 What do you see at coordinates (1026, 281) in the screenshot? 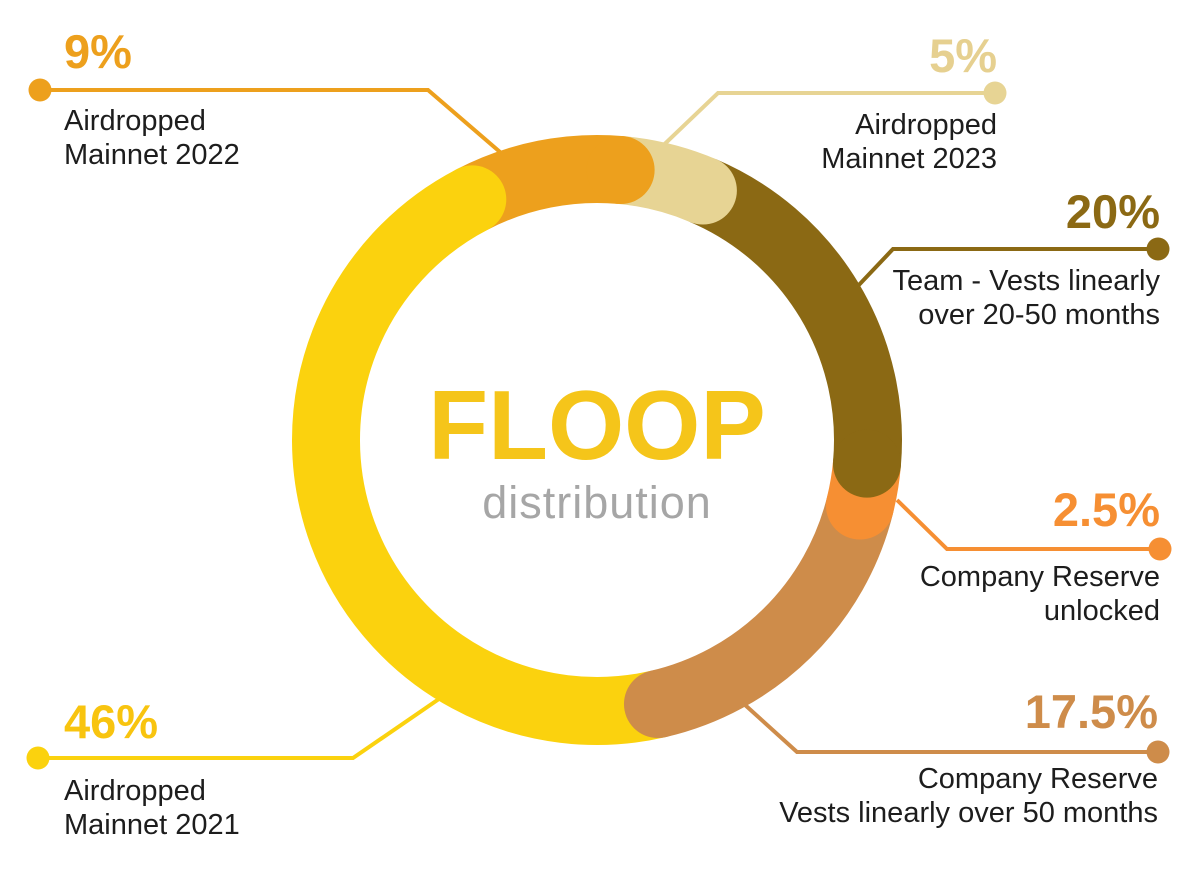
I see `label-line: Team - Vests linearly` at bounding box center [1026, 281].